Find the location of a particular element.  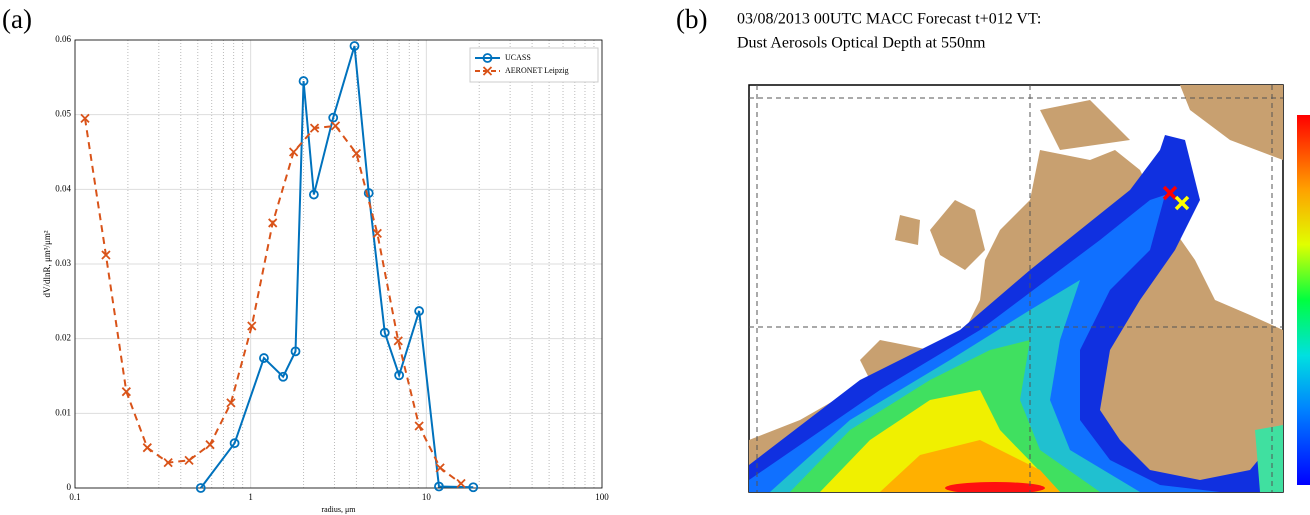

x-tick-label: 10 is located at coordinates (427, 497).